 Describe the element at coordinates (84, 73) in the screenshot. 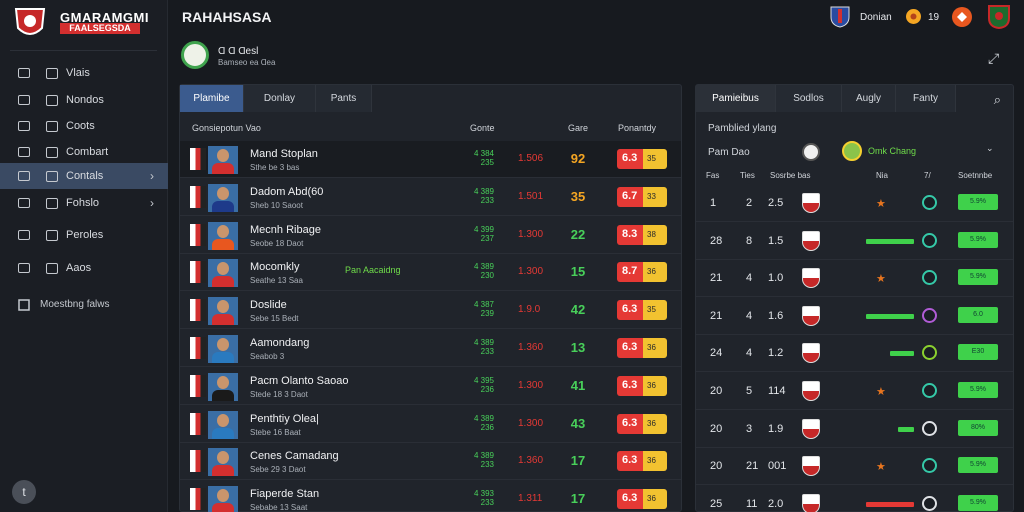

I see `sidebar-item-vlais: Vlais` at that location.